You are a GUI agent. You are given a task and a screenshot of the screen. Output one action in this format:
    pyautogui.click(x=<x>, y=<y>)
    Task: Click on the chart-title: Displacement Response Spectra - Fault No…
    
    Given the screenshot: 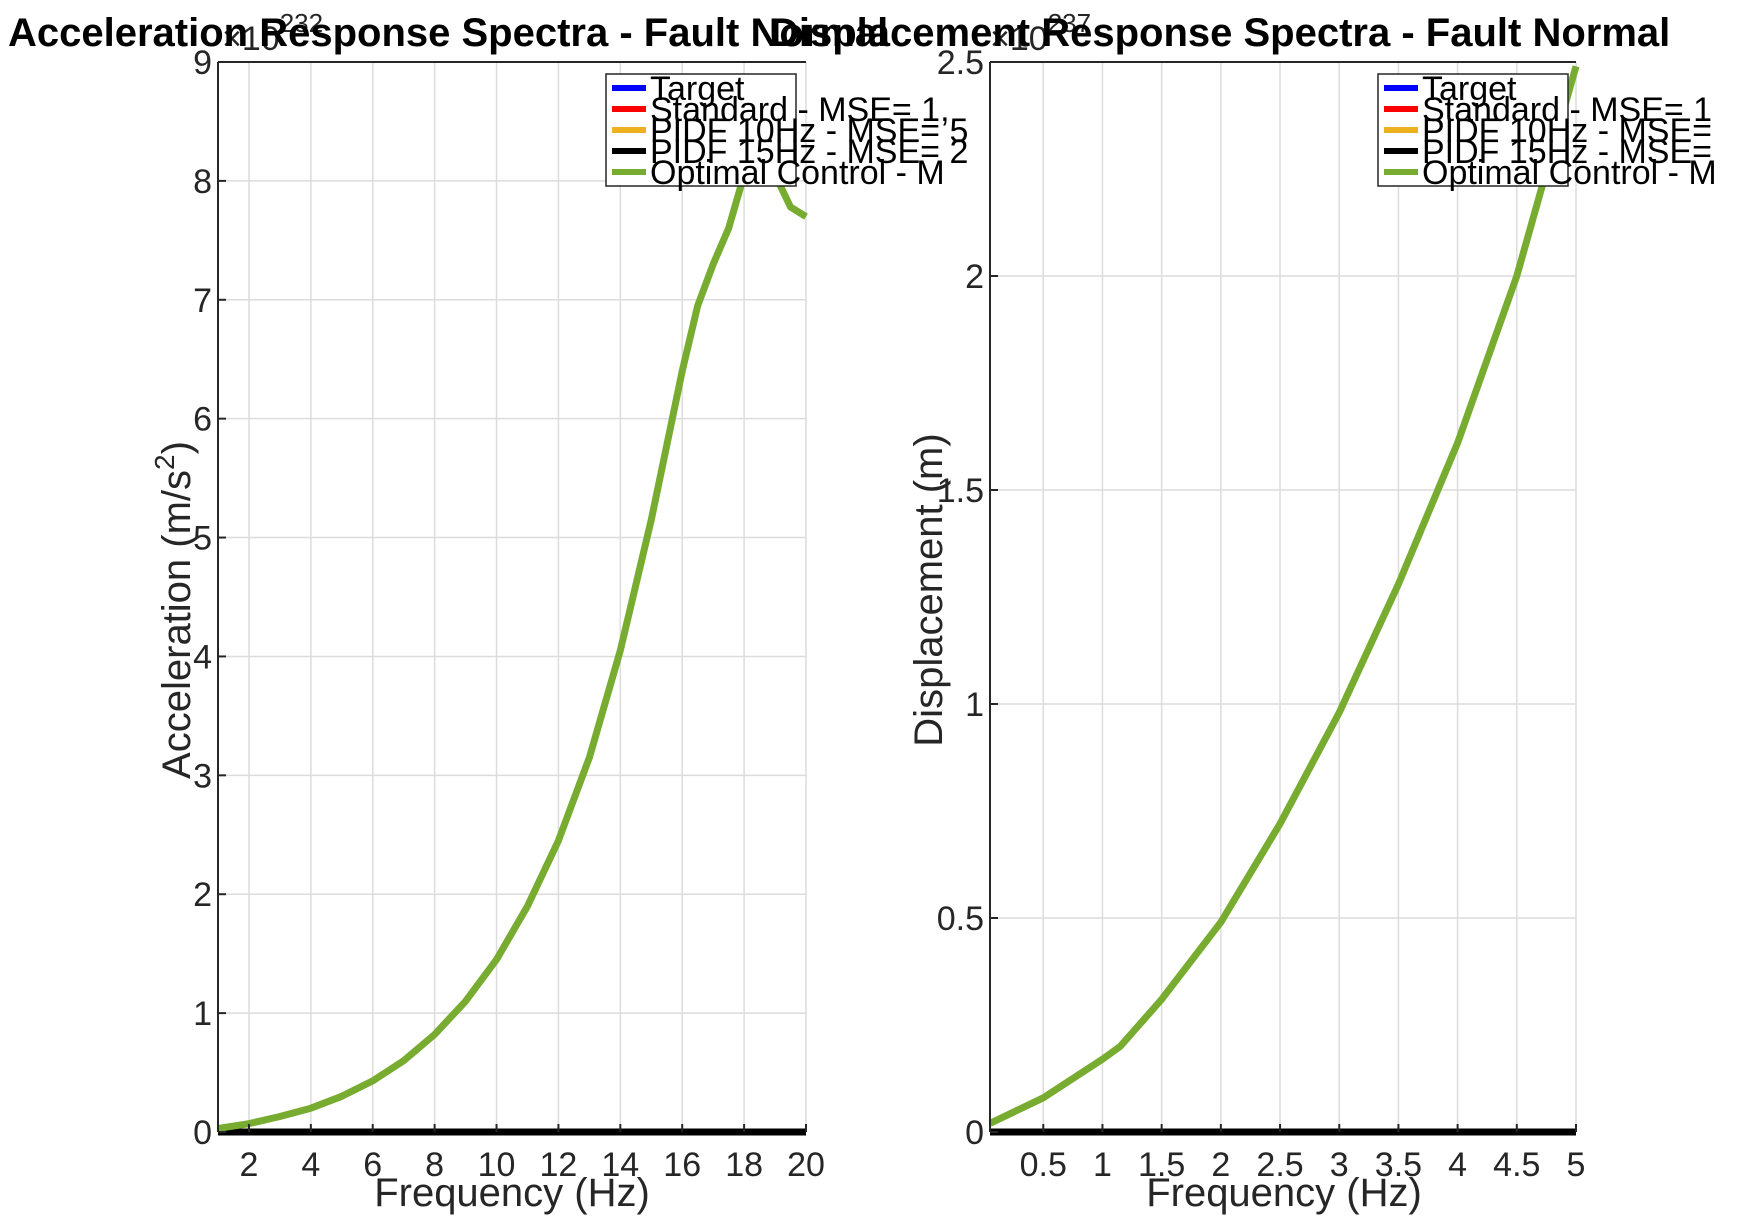 What is the action you would take?
    pyautogui.click(x=1220, y=33)
    